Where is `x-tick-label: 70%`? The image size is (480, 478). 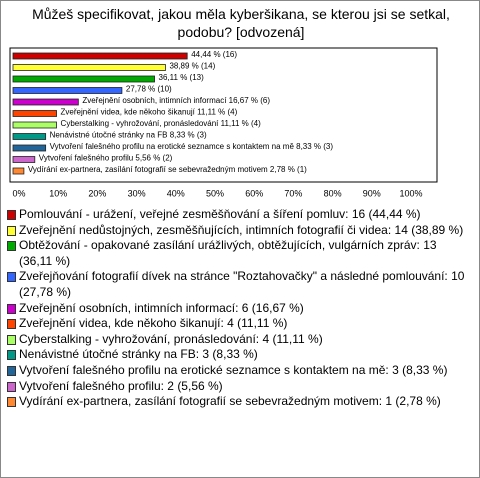
x-tick-label: 70% is located at coordinates (293, 193).